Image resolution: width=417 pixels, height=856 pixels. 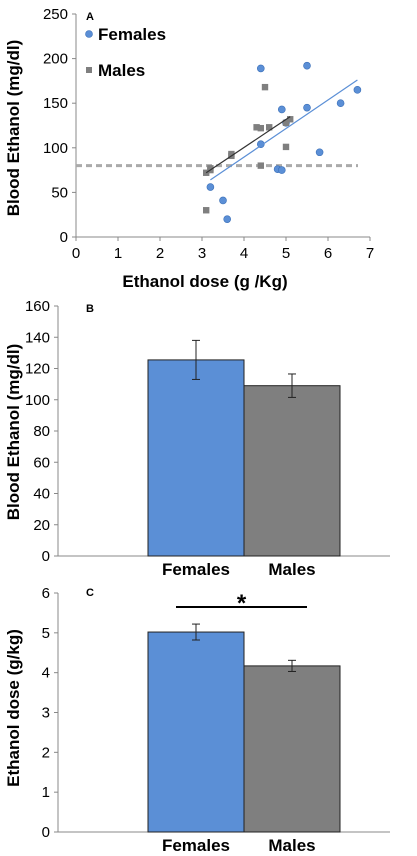 I want to click on panel-a-x-axis-label: Ethanol dose (g /Kg), so click(x=204, y=281).